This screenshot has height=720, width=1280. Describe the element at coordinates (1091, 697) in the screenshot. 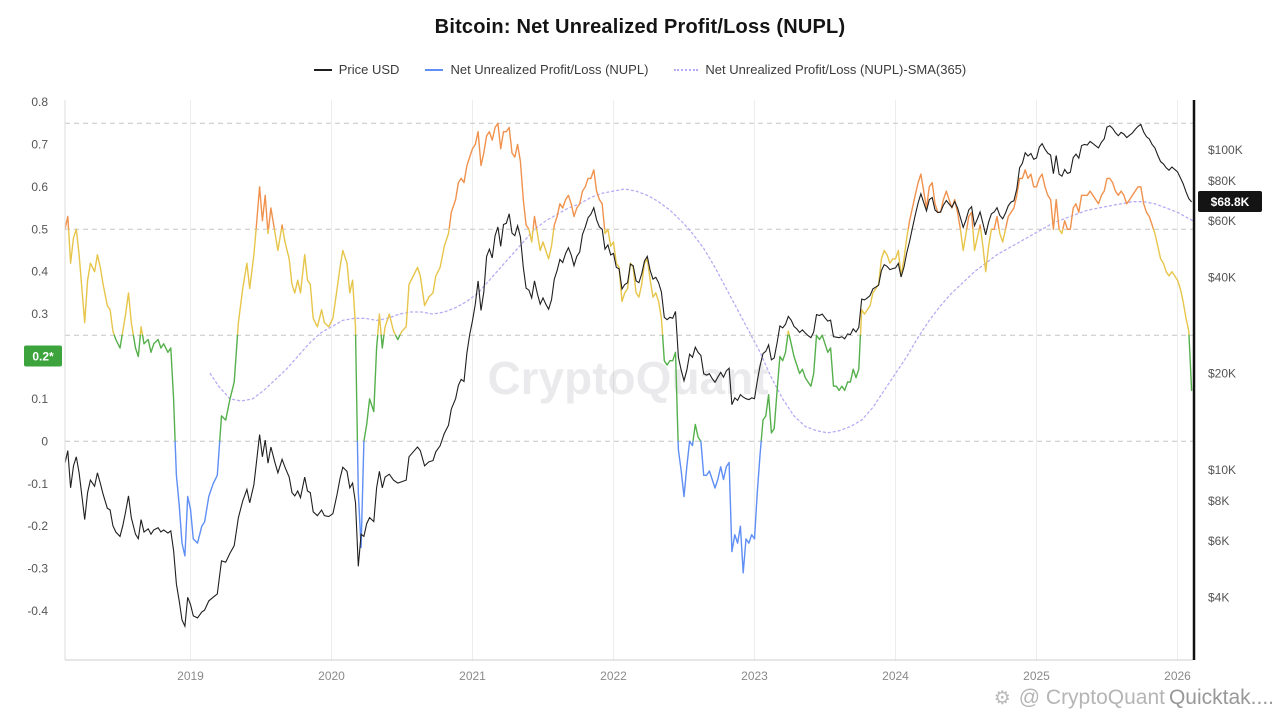

I see `footer-watermark-text: @ CryptoQuant` at that location.